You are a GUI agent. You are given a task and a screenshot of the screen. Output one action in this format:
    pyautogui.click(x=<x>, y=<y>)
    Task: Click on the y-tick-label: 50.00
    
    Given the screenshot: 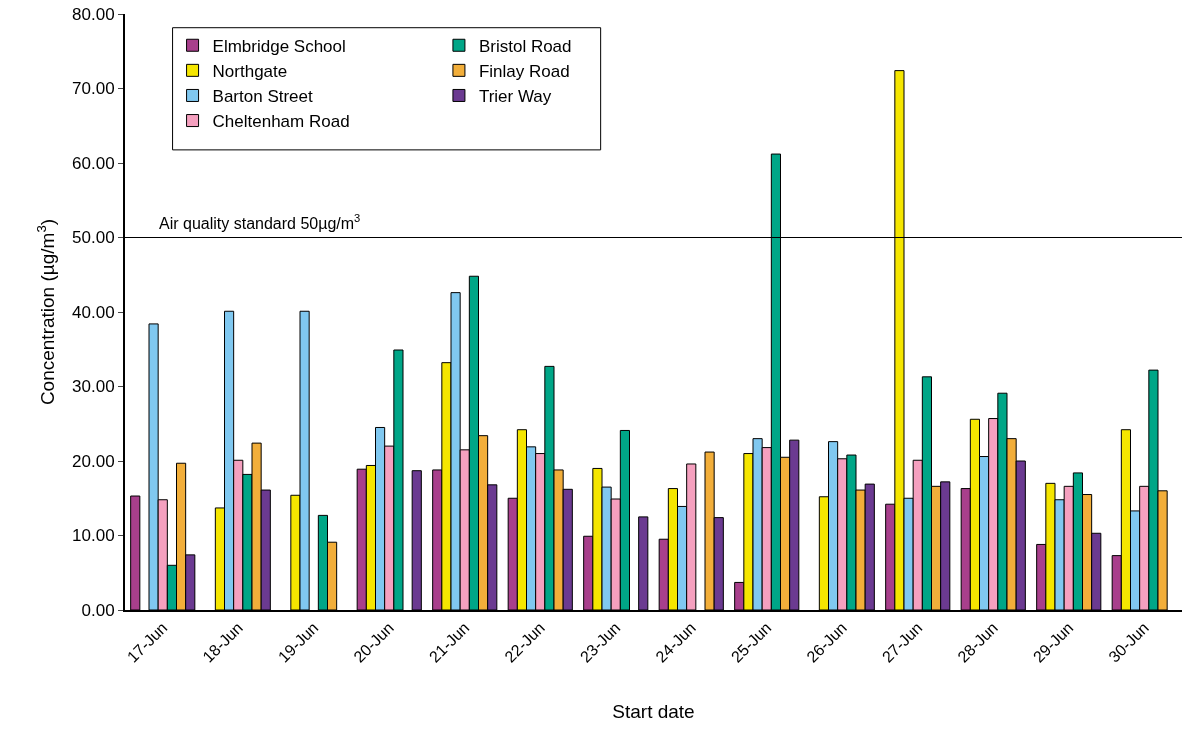 What is the action you would take?
    pyautogui.click(x=93, y=238)
    